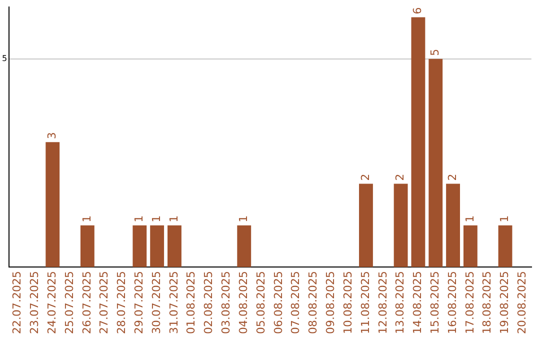  Describe the element at coordinates (173, 302) in the screenshot. I see `x-tick-label: 31.07.2025` at that location.